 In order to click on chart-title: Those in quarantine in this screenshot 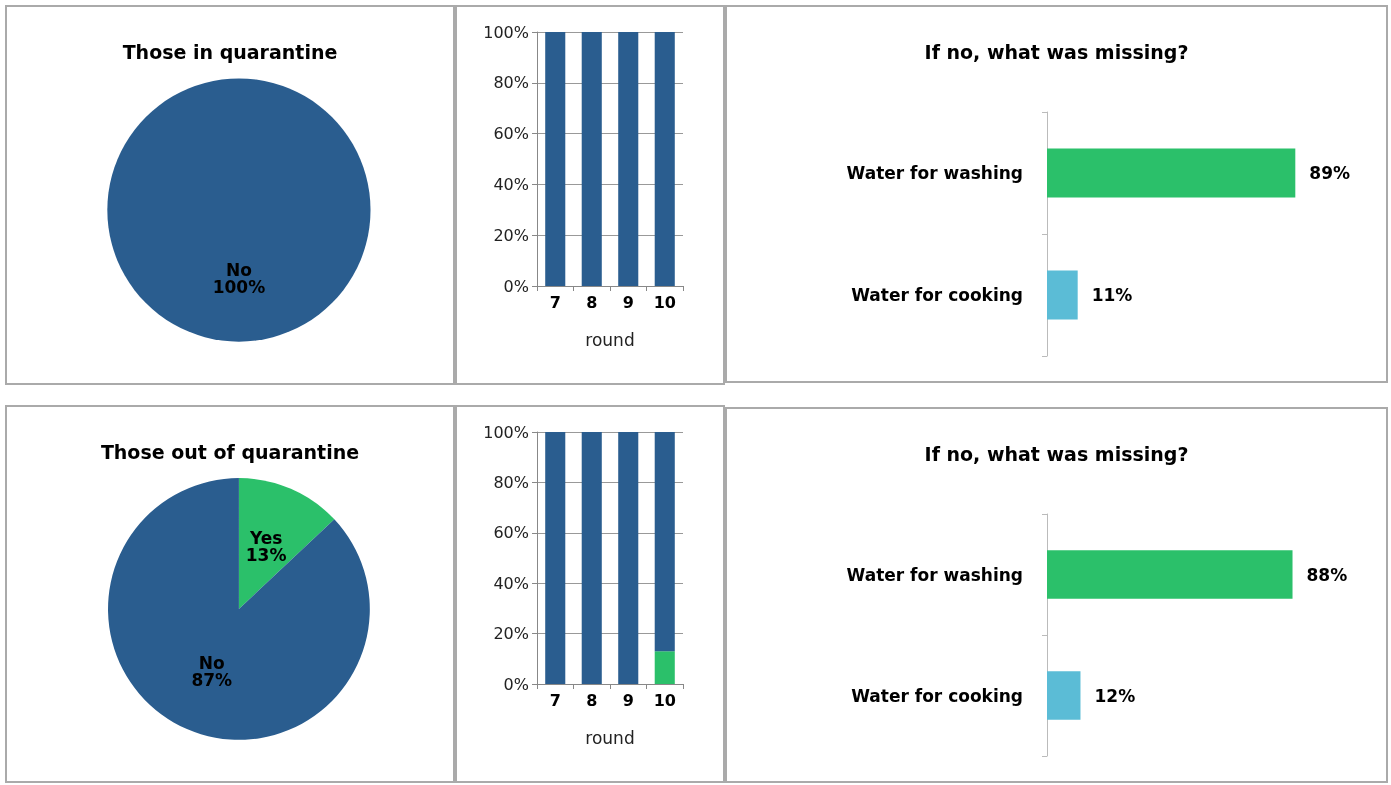, I will do `click(230, 51)`.